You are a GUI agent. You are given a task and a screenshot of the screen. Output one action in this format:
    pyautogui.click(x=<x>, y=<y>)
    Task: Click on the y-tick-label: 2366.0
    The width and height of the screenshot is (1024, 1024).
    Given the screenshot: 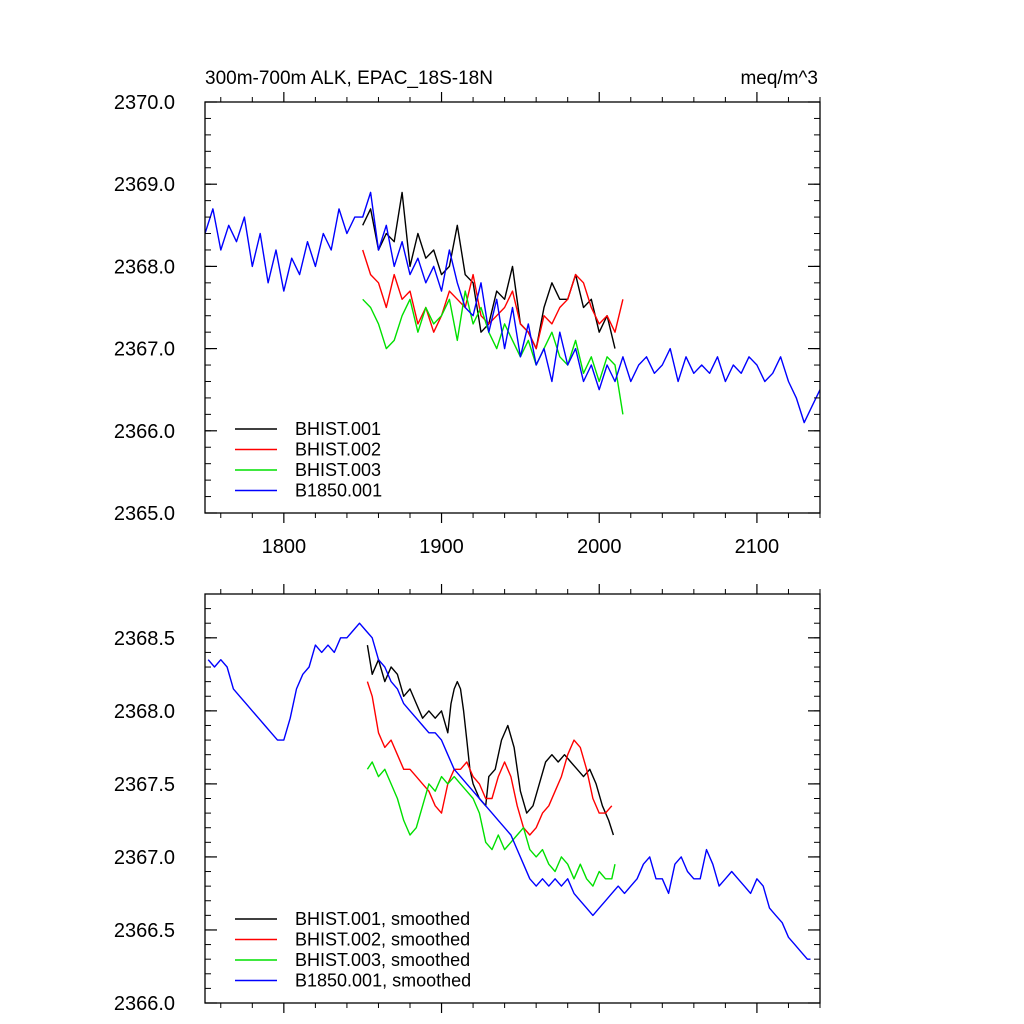 What is the action you would take?
    pyautogui.click(x=144, y=432)
    